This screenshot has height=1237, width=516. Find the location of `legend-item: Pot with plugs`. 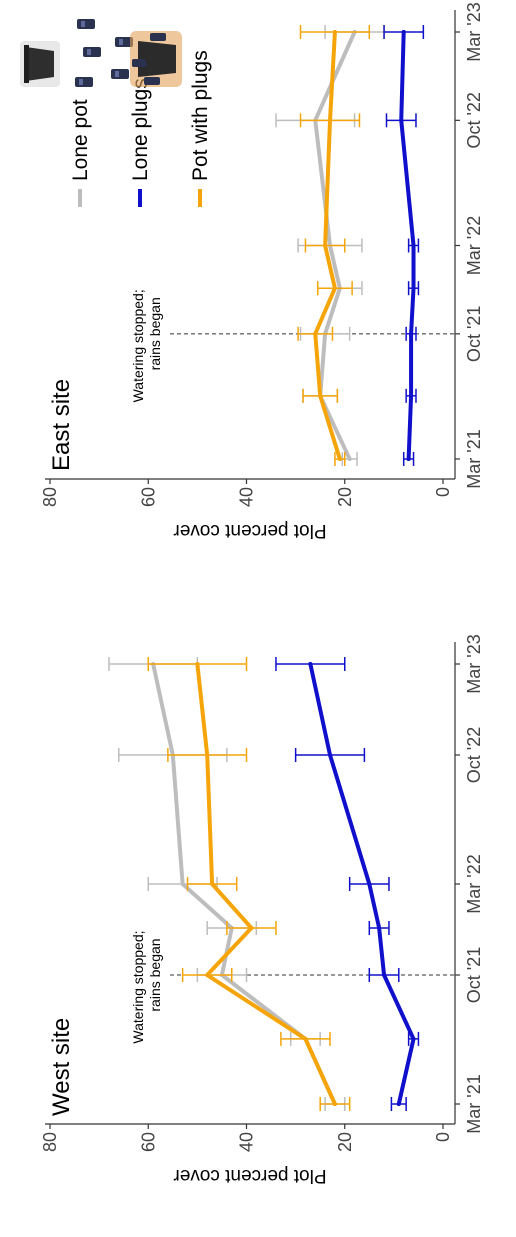

legend-item: Pot with plugs is located at coordinates (200, 128).